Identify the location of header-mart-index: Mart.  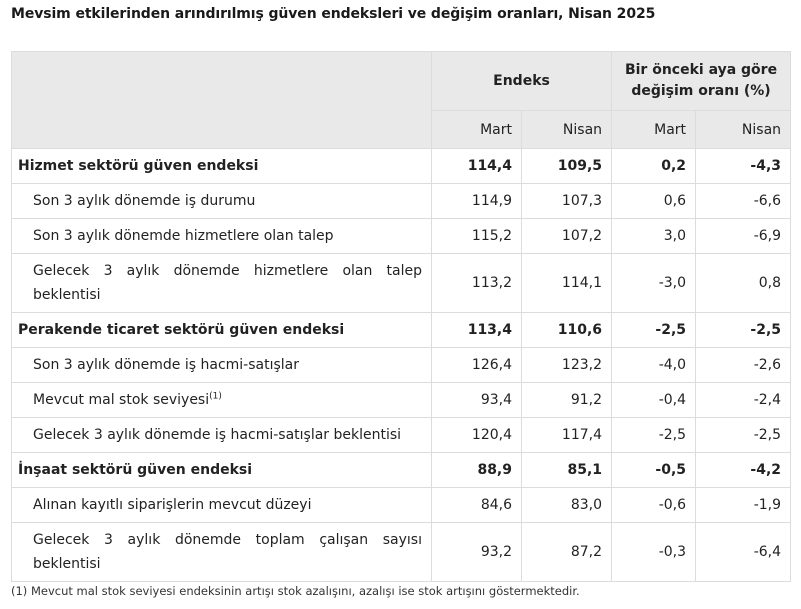
(476, 129).